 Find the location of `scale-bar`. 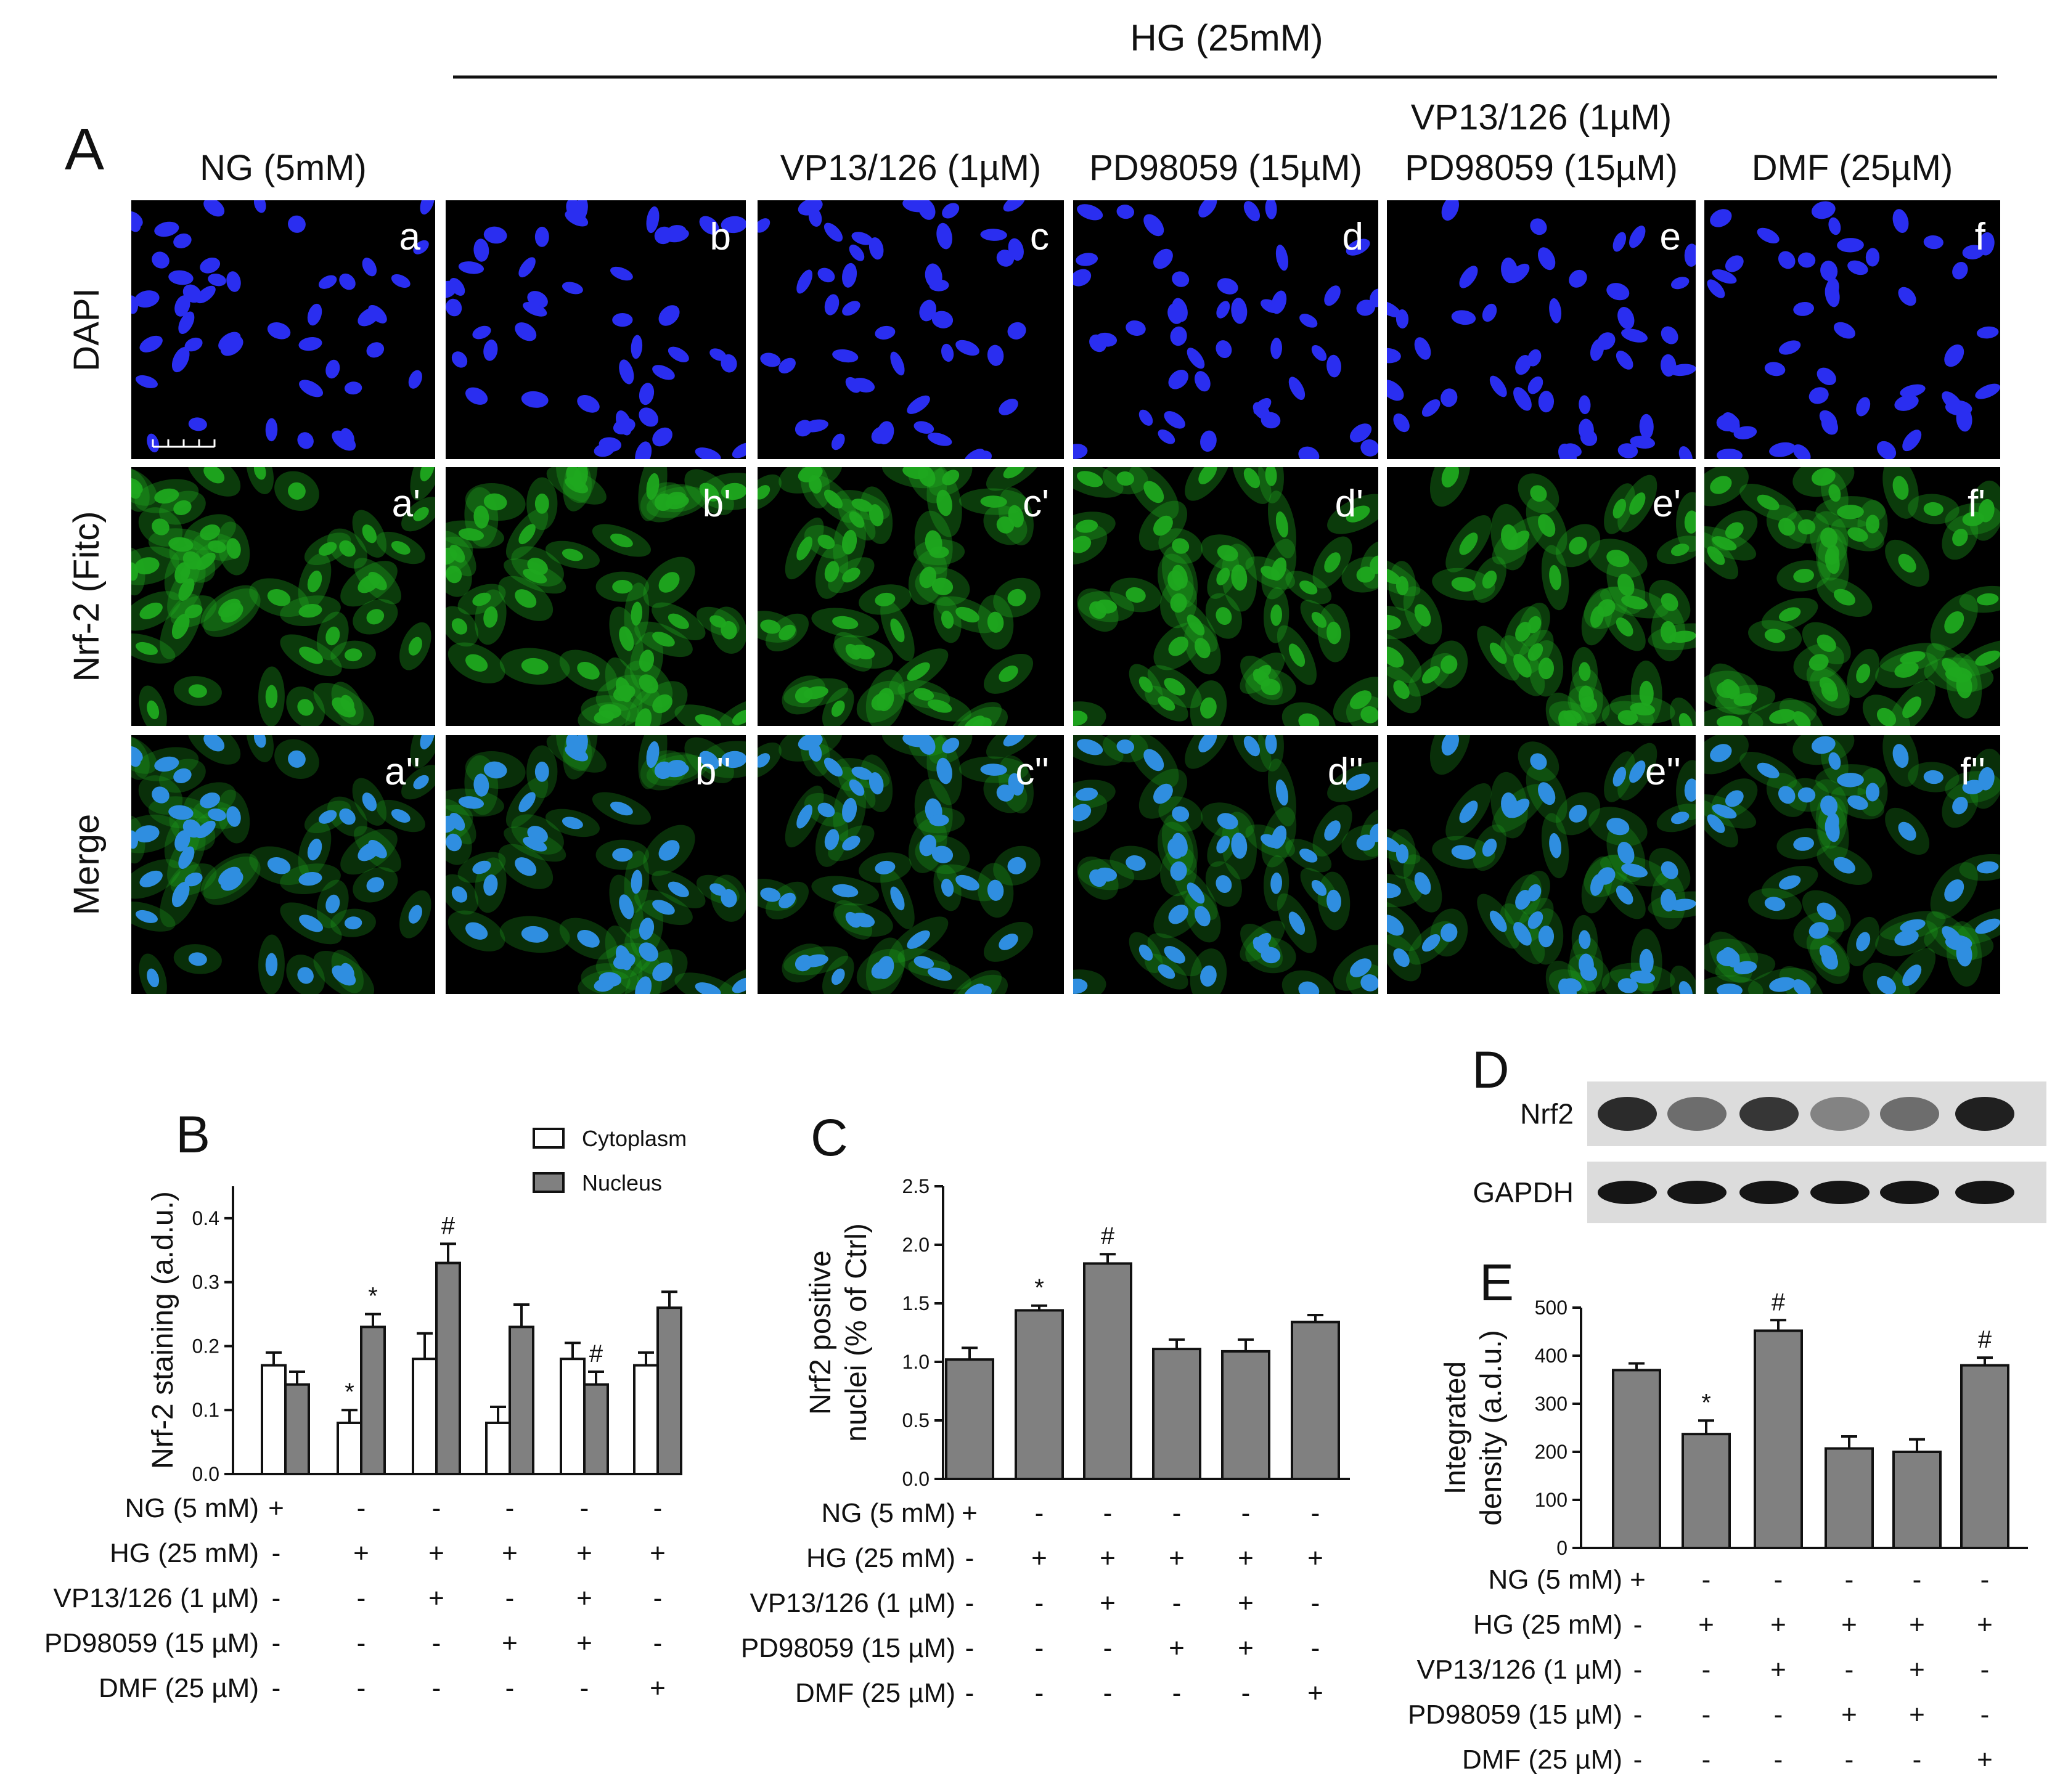

scale-bar is located at coordinates (184, 444).